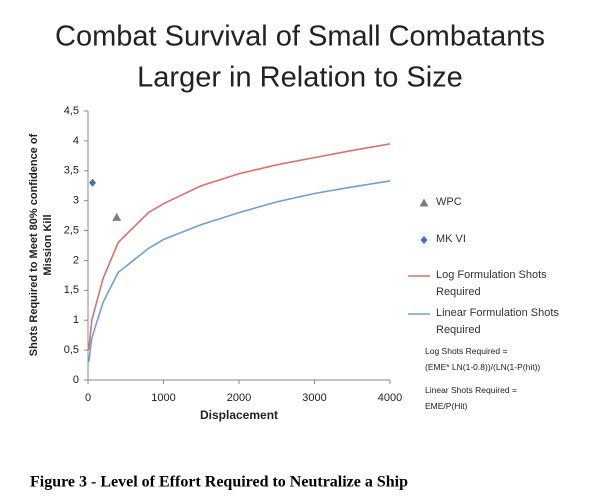  Describe the element at coordinates (76, 260) in the screenshot. I see `y-tick-label: 2` at that location.